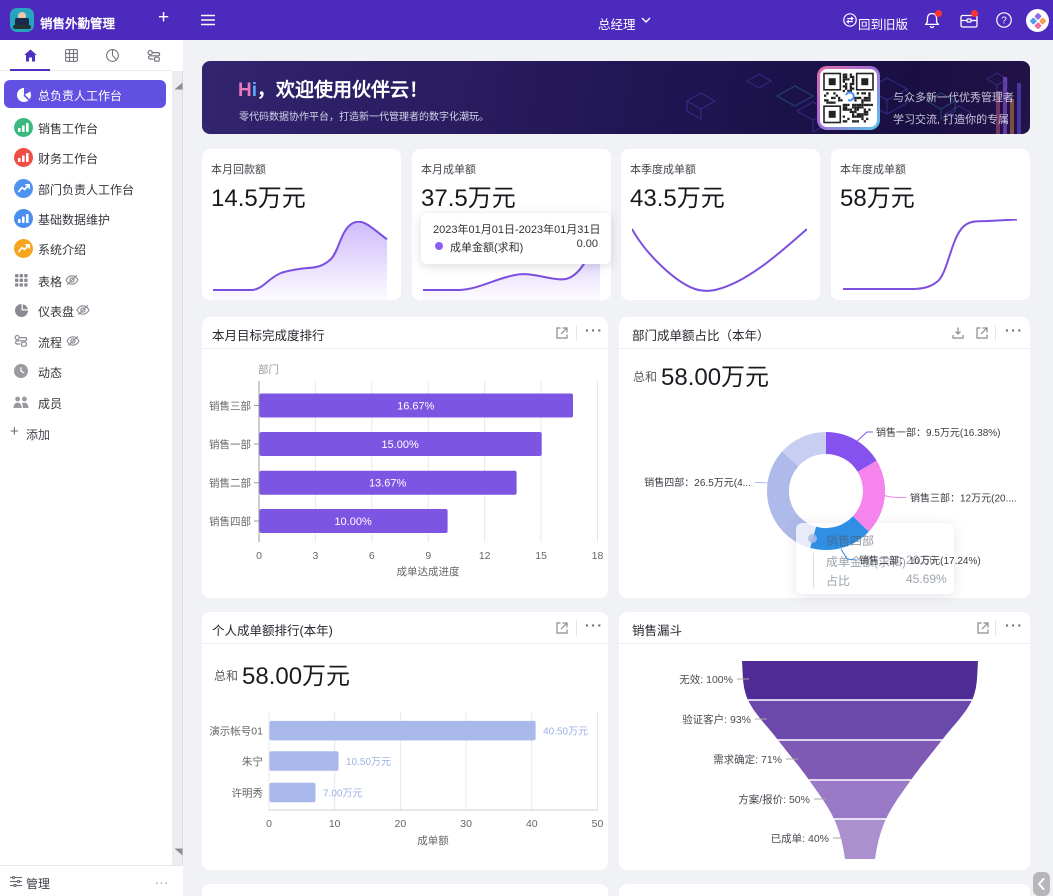 This screenshot has height=896, width=1053. Describe the element at coordinates (532, 824) in the screenshot. I see `svg-text: 40` at that location.